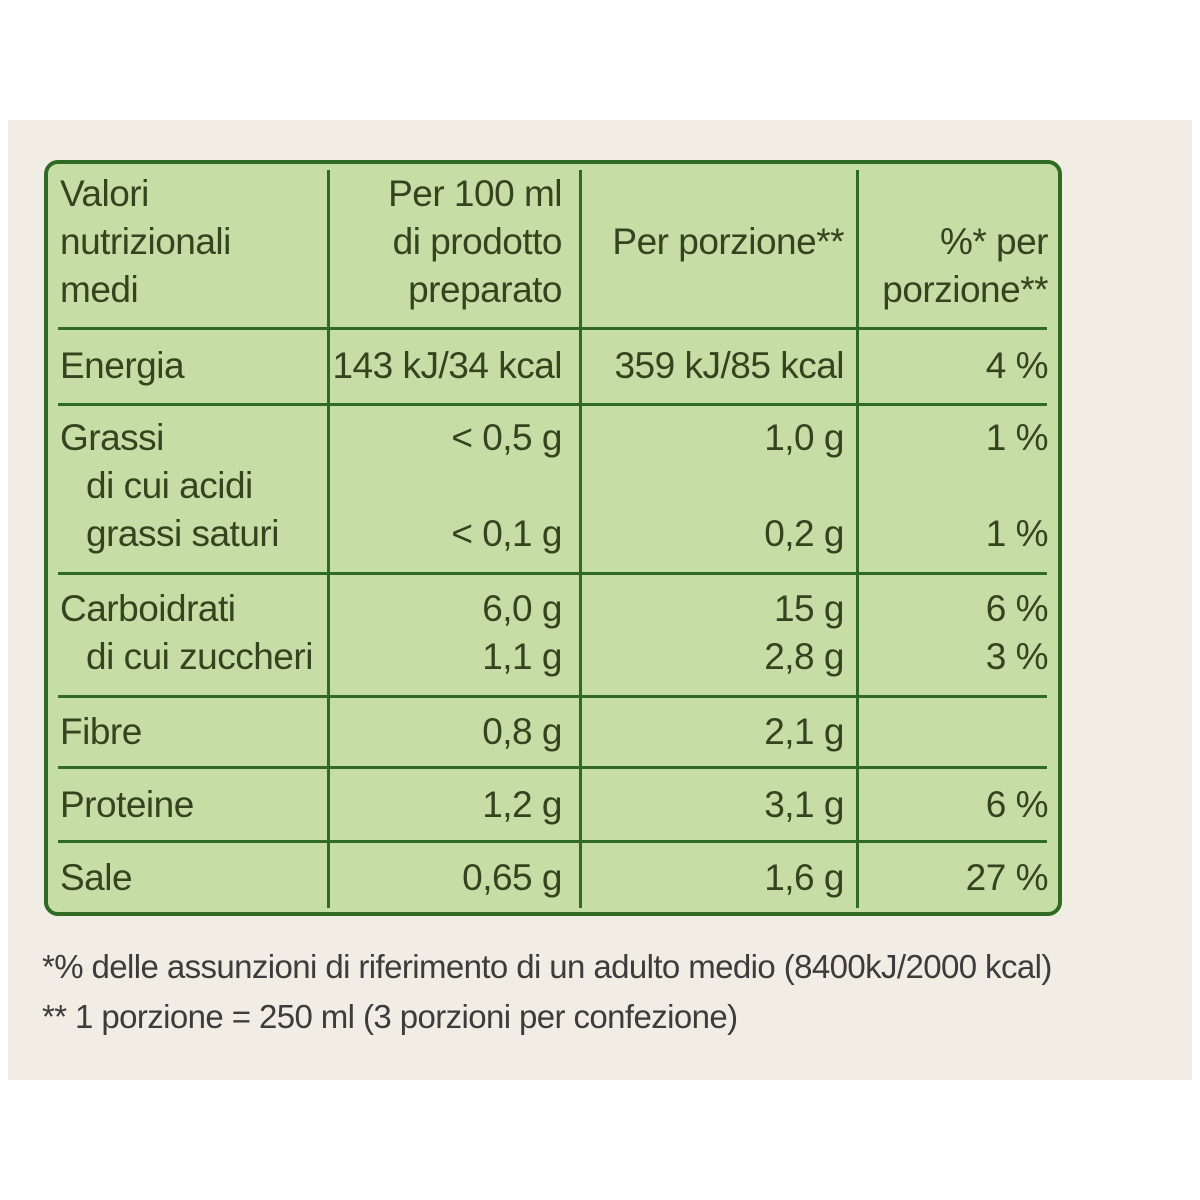 The image size is (1200, 1200). Describe the element at coordinates (1007, 877) in the screenshot. I see `sale-percent: 27 %` at that location.